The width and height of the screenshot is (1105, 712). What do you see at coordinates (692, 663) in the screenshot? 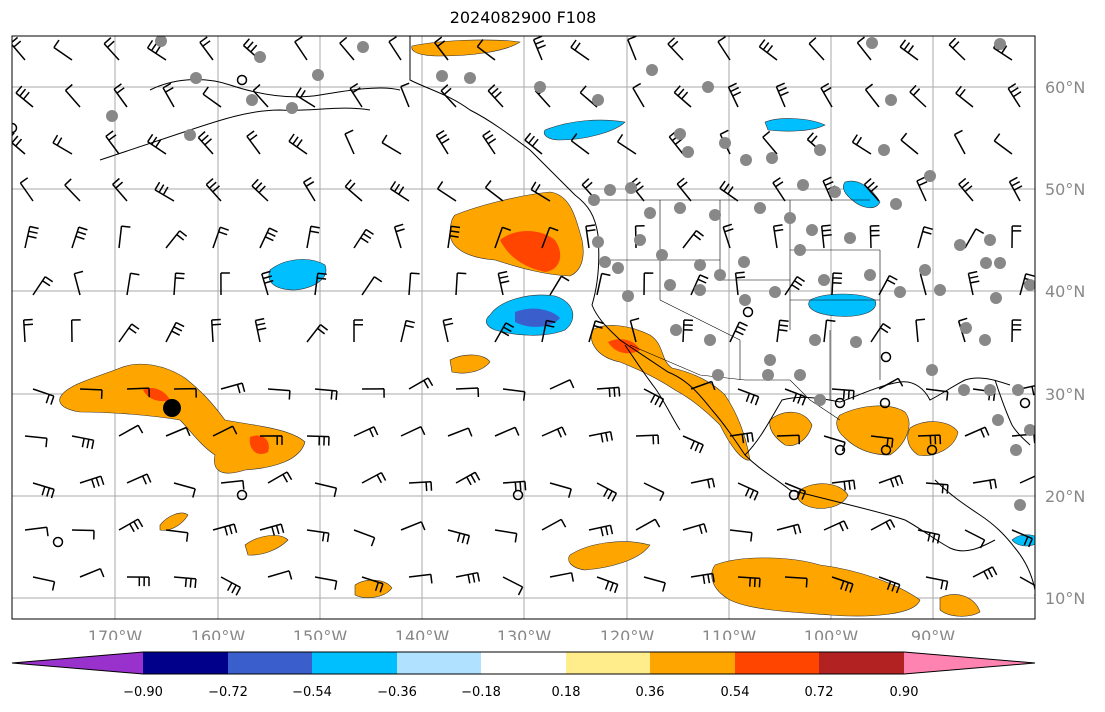
I see `colorbar-segment` at bounding box center [692, 663].